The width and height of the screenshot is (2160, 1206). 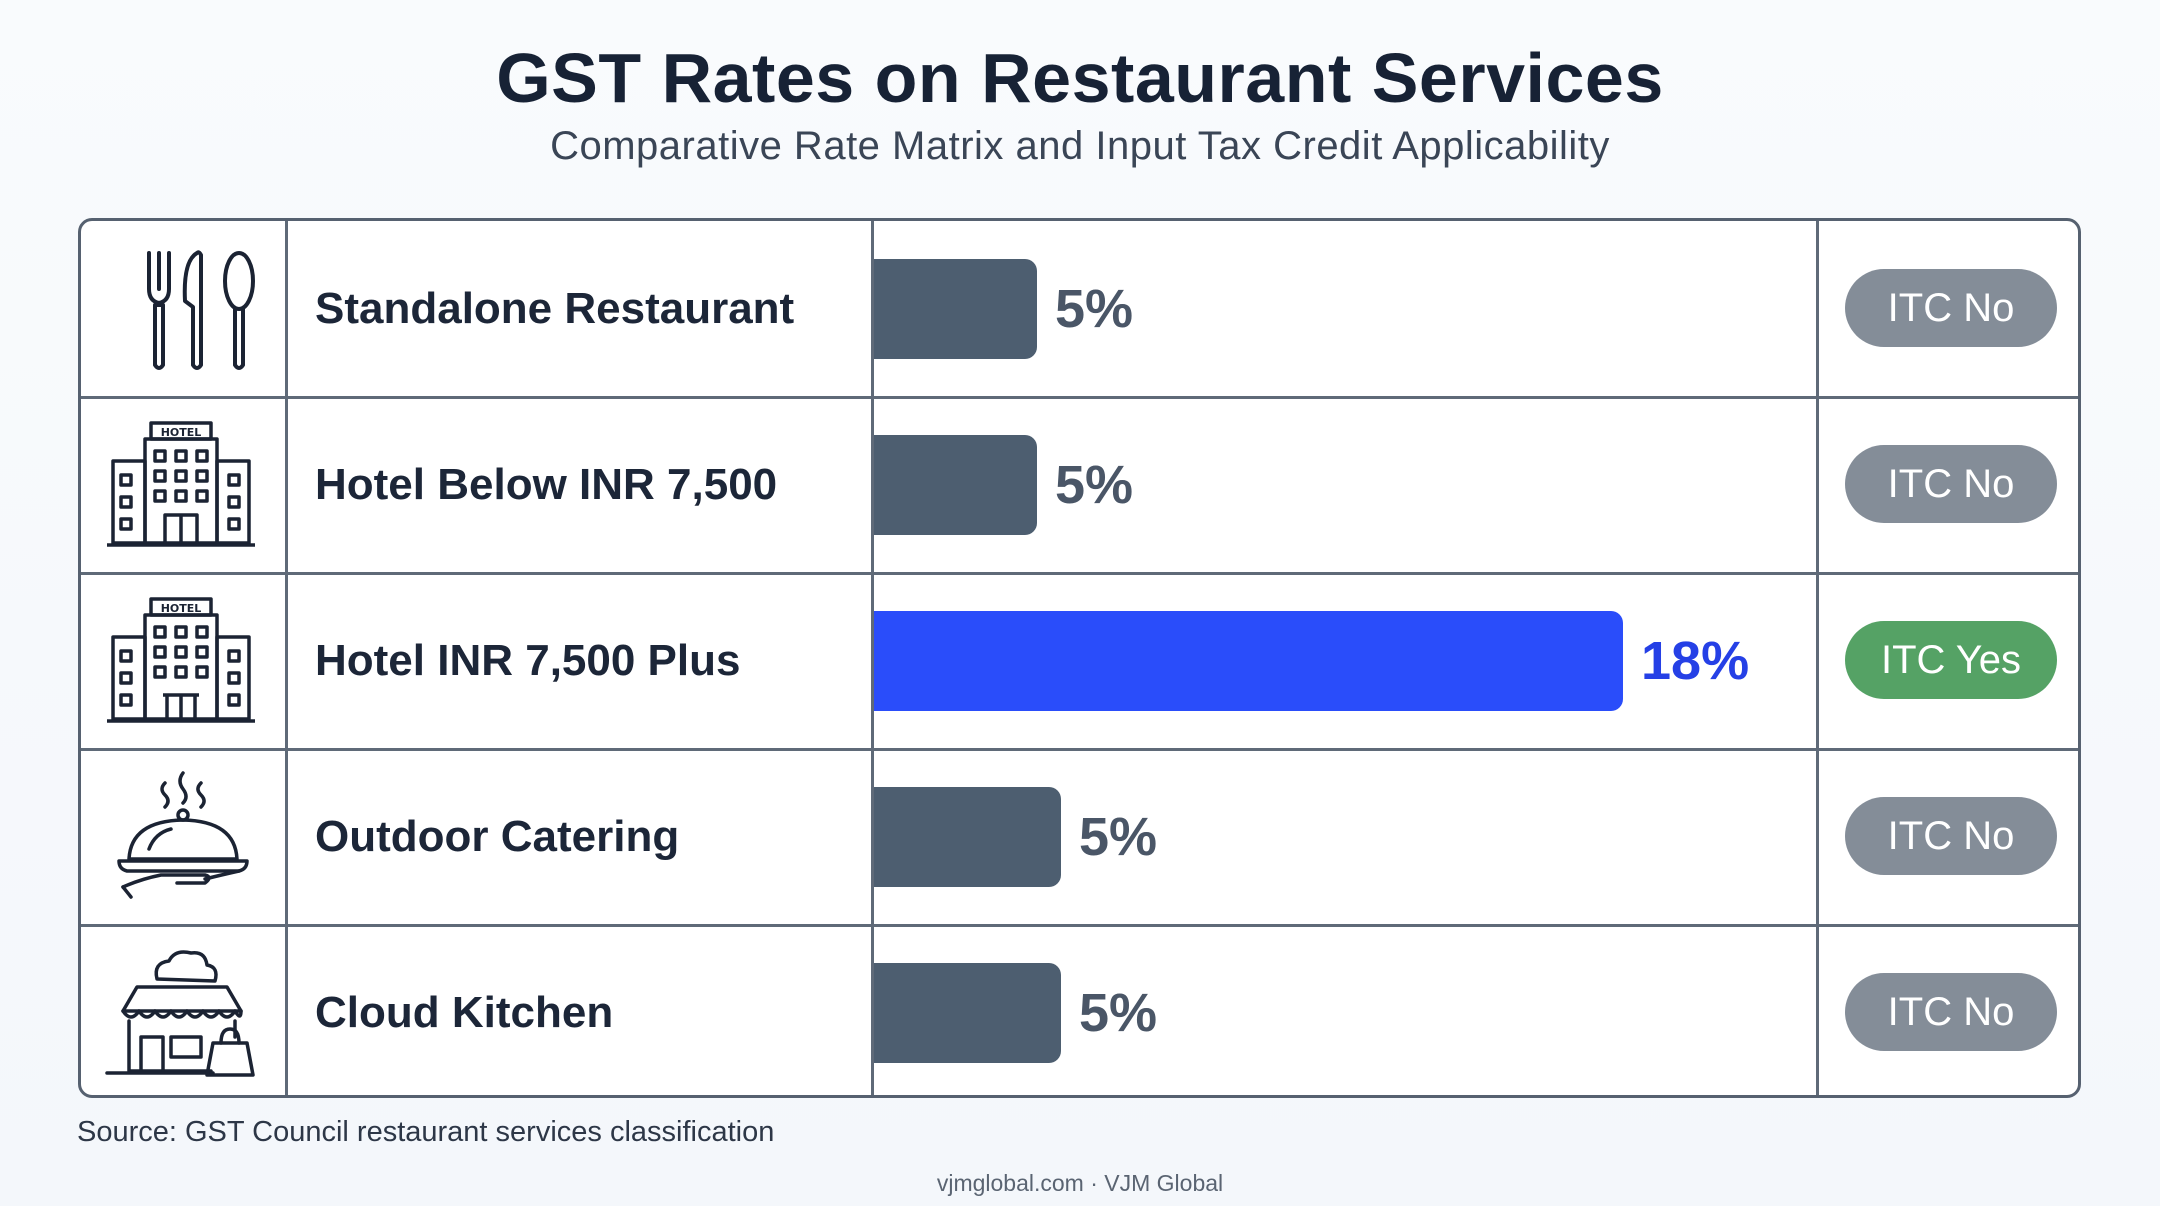 I want to click on matrix-row: HOTEL Hotel INR 7,500 Plus 18% ITC Yes, so click(x=1079, y=661).